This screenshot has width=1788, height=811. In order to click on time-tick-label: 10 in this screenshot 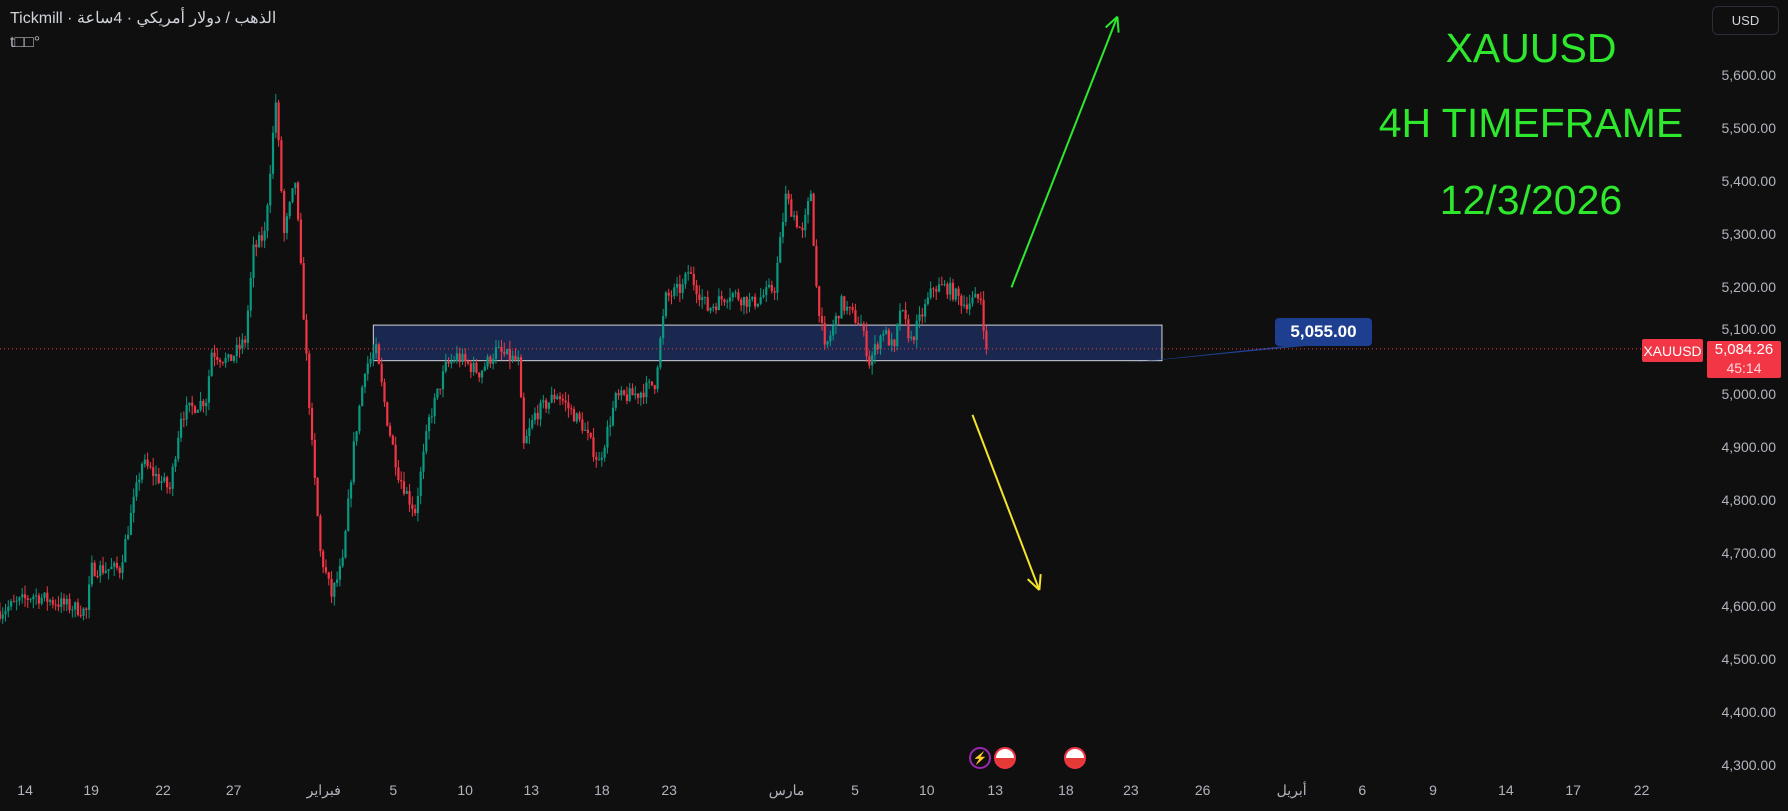, I will do `click(465, 790)`.